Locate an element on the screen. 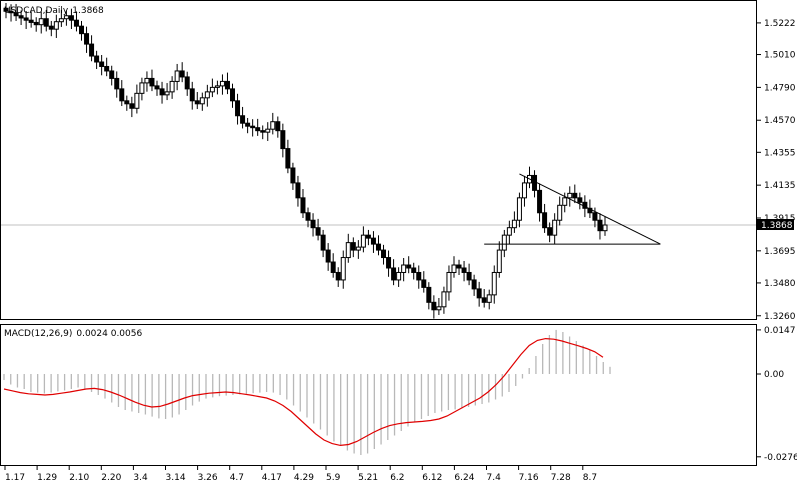  time-tick-label: 6.2 is located at coordinates (397, 478).